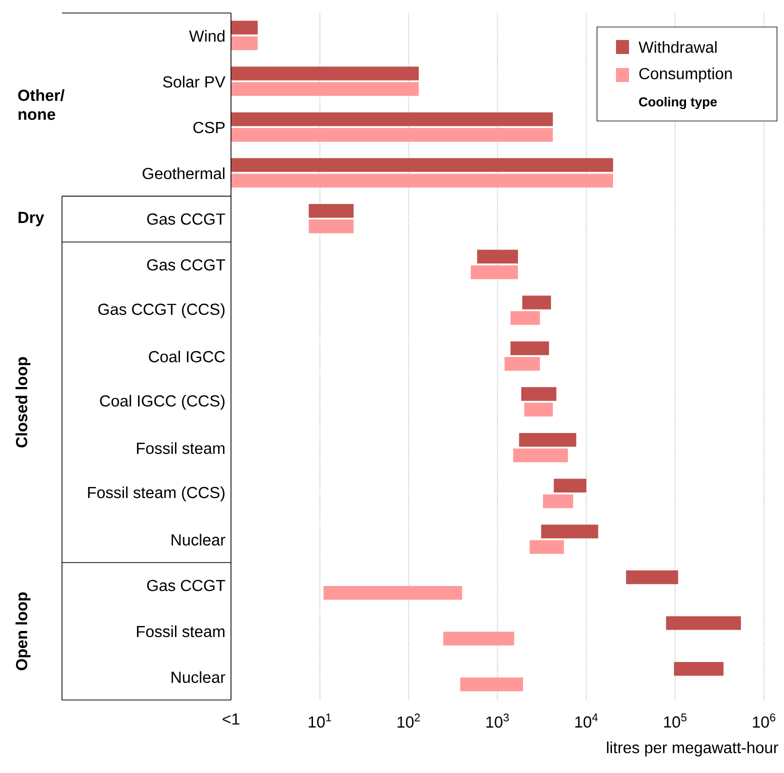 The height and width of the screenshot is (773, 784). I want to click on text: Open loop, so click(23, 631).